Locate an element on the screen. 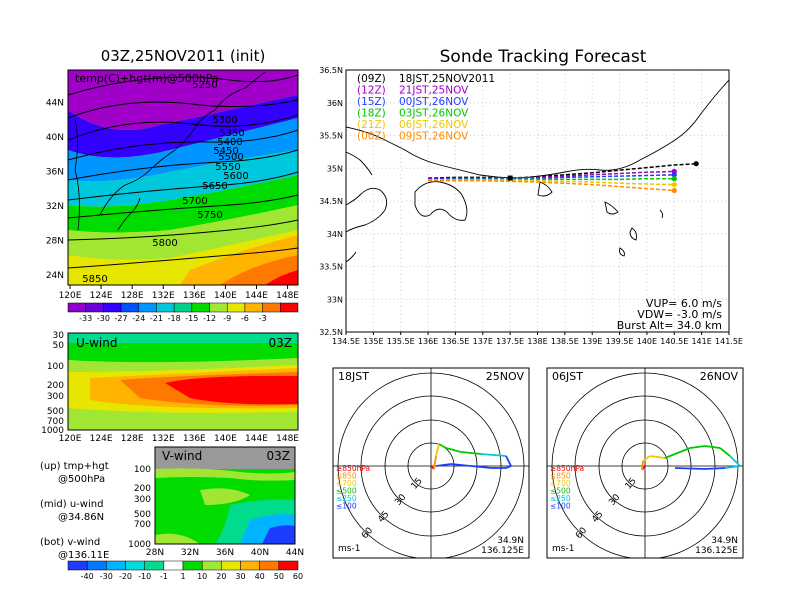 The image size is (792, 612). contour-label: 5400 is located at coordinates (229, 142).